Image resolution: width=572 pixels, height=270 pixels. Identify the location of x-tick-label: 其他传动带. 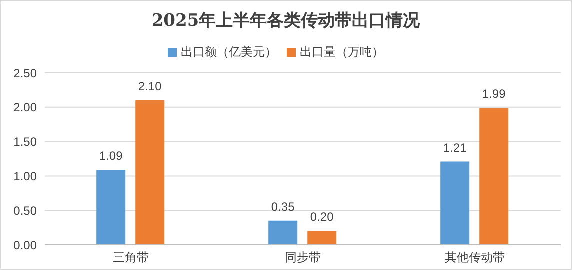
(475, 257).